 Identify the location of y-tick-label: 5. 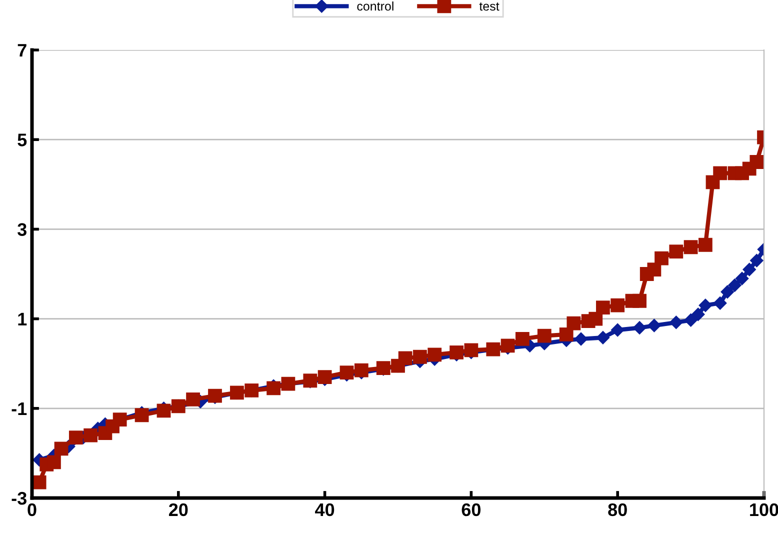
(22, 140).